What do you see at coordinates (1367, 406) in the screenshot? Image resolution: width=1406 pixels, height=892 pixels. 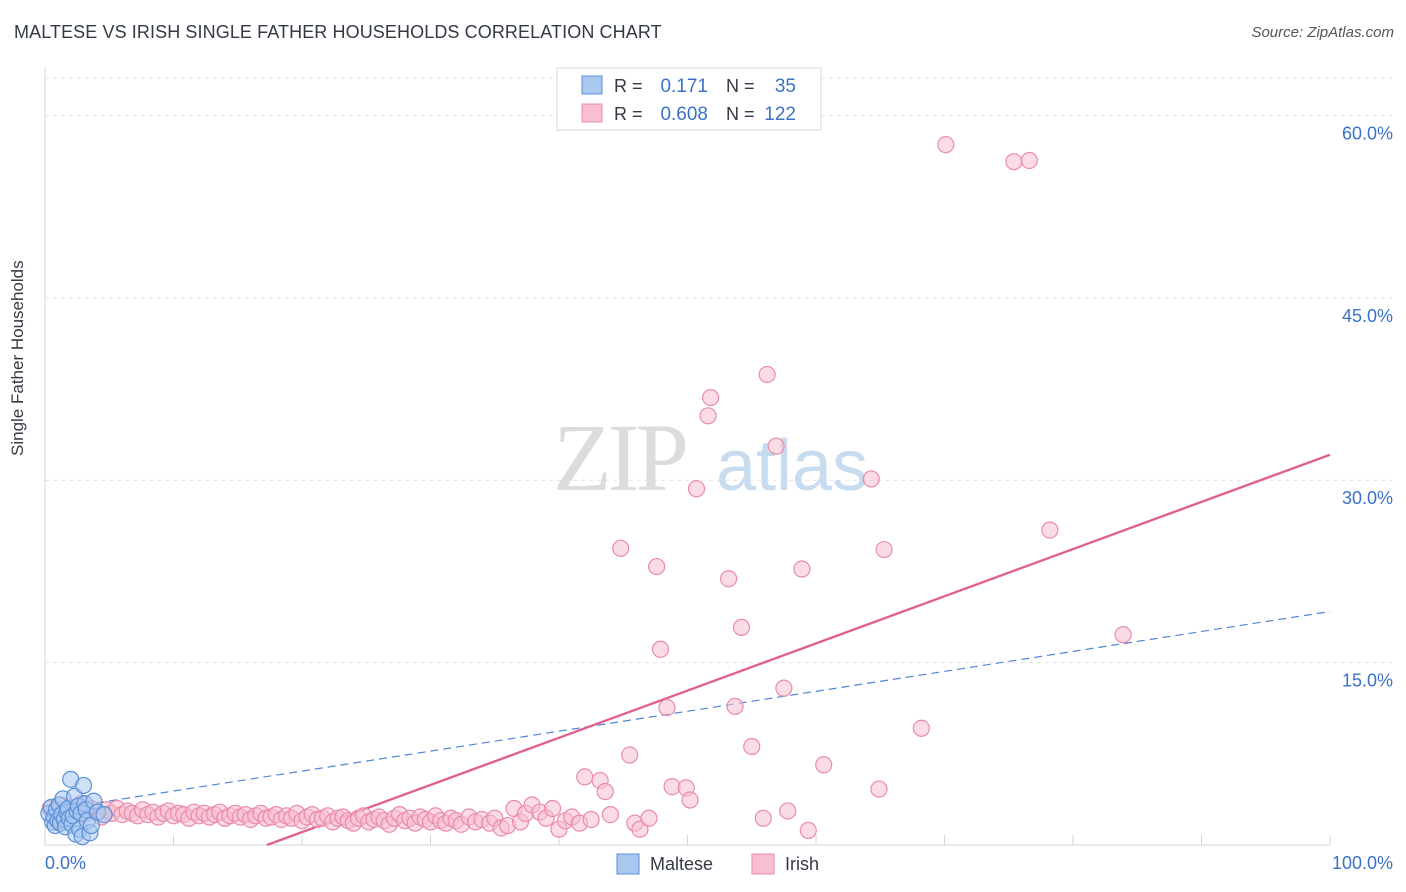 I see `y-tick-labels: 15.0% 30.0% 45.0% 60.0%` at bounding box center [1367, 406].